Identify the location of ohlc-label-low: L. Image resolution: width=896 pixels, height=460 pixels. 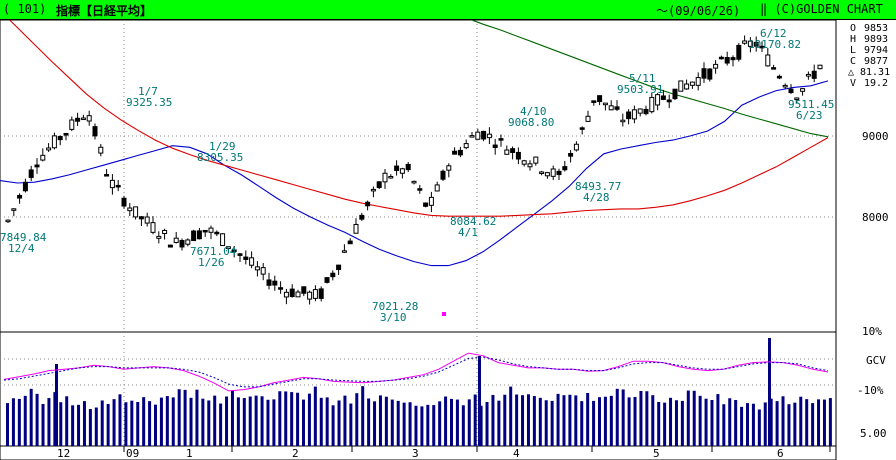
(853, 50).